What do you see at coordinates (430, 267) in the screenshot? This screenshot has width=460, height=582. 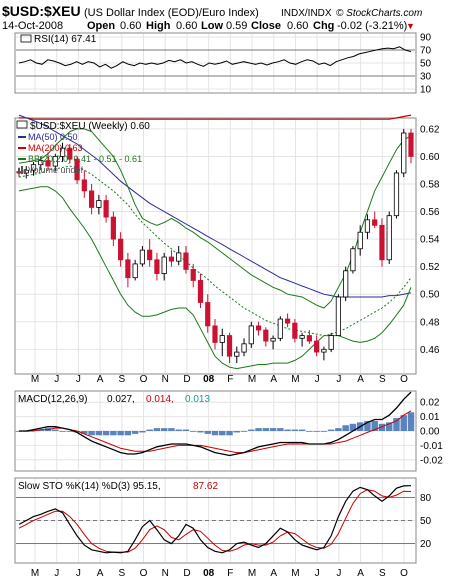 I see `y-tick-label: 0.52` at bounding box center [430, 267].